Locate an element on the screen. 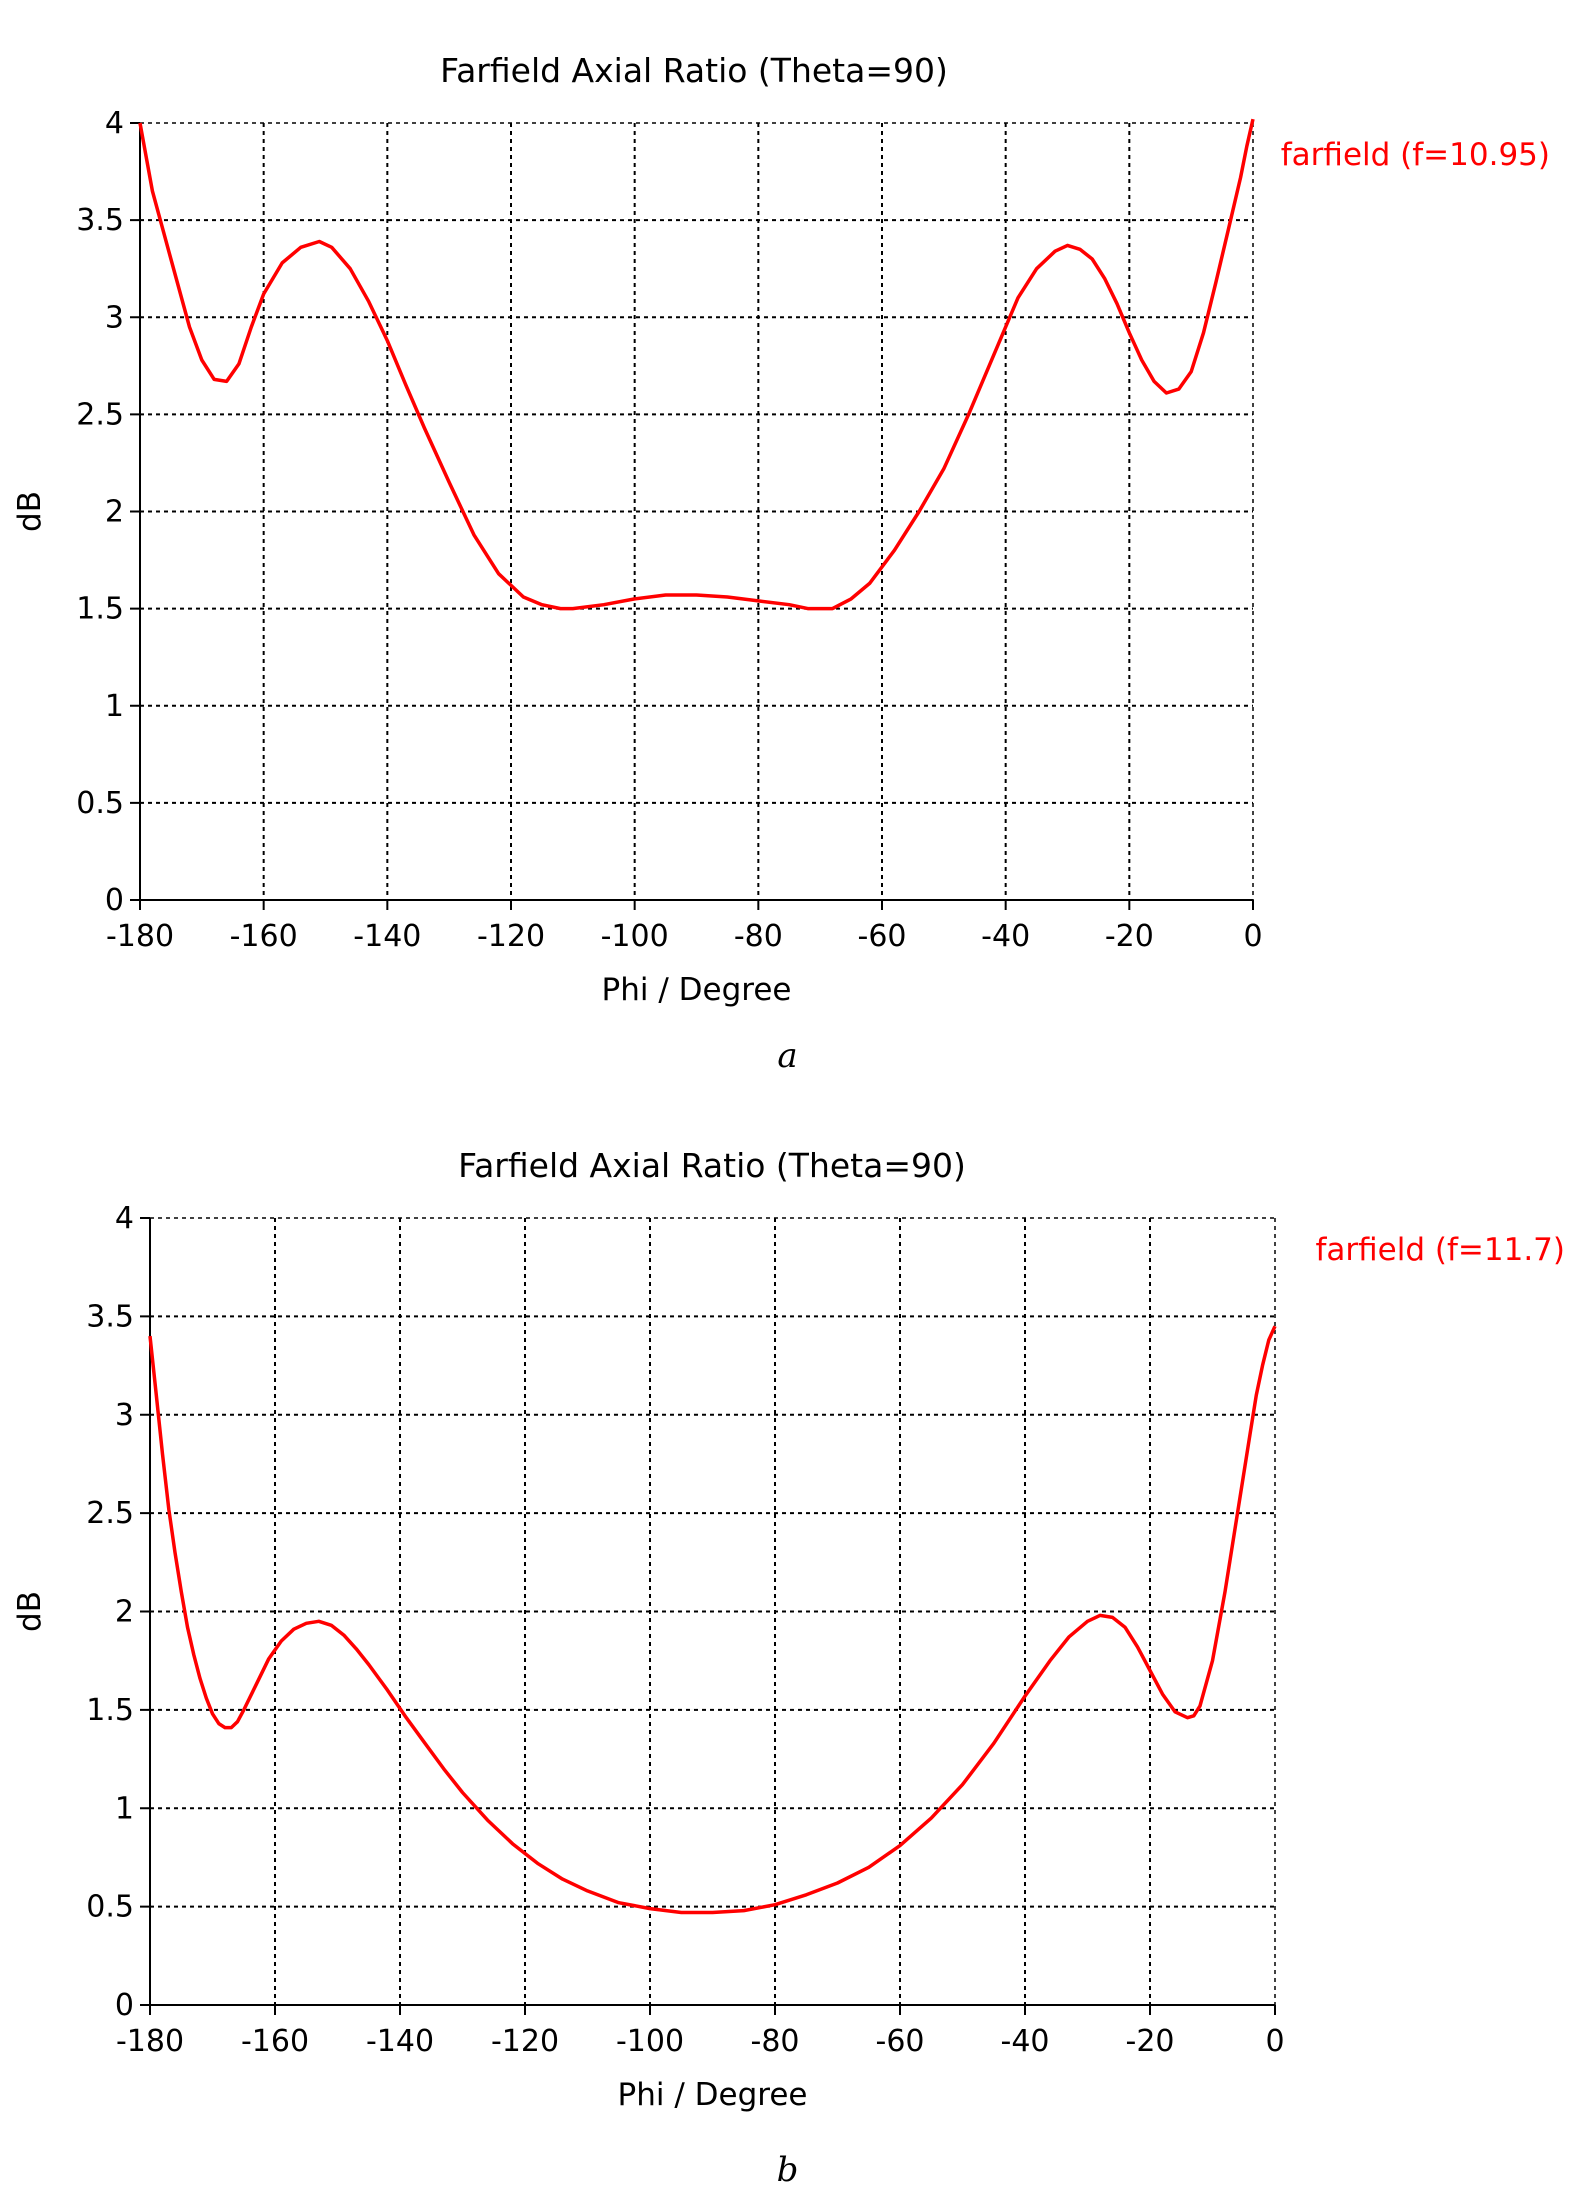 The image size is (1575, 2208). legend-entry: farfield (f=10.95) is located at coordinates (1415, 155).